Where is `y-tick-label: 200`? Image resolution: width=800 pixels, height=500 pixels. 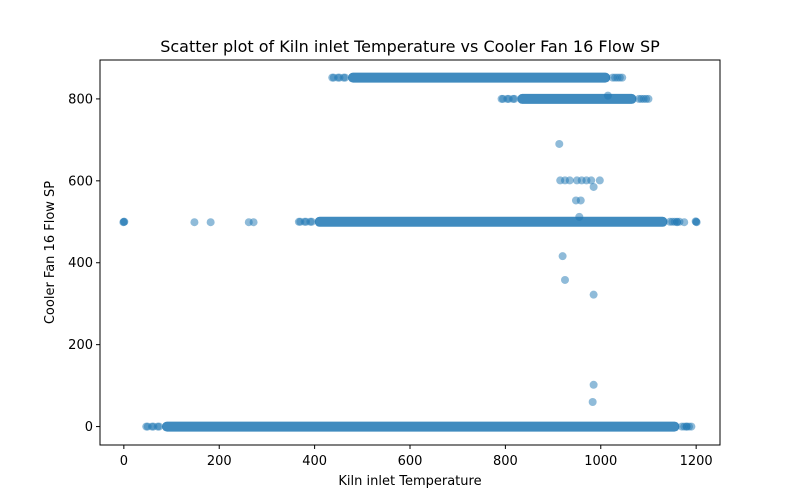 y-tick-label: 200 is located at coordinates (80, 345).